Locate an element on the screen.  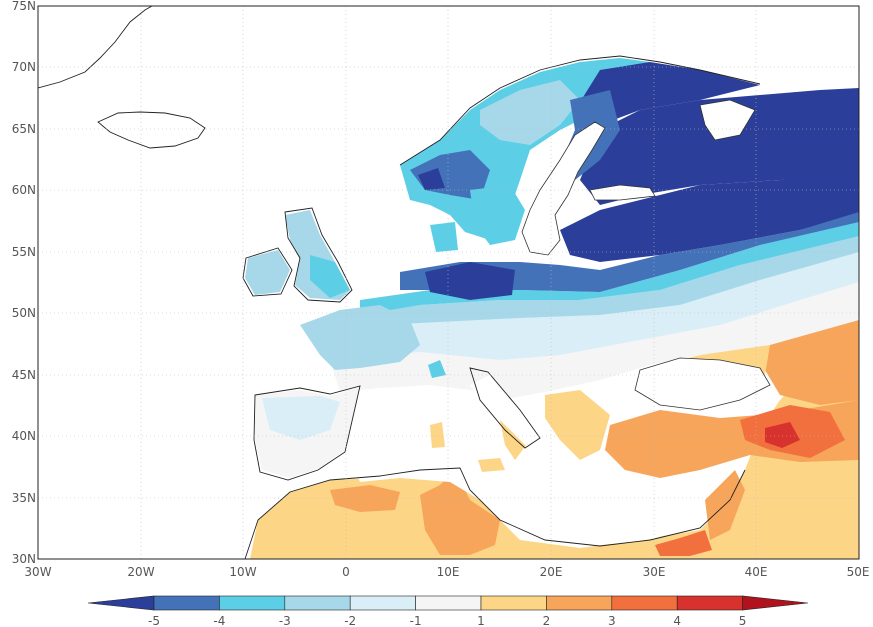
colorbar-label: 4 is located at coordinates (677, 620).